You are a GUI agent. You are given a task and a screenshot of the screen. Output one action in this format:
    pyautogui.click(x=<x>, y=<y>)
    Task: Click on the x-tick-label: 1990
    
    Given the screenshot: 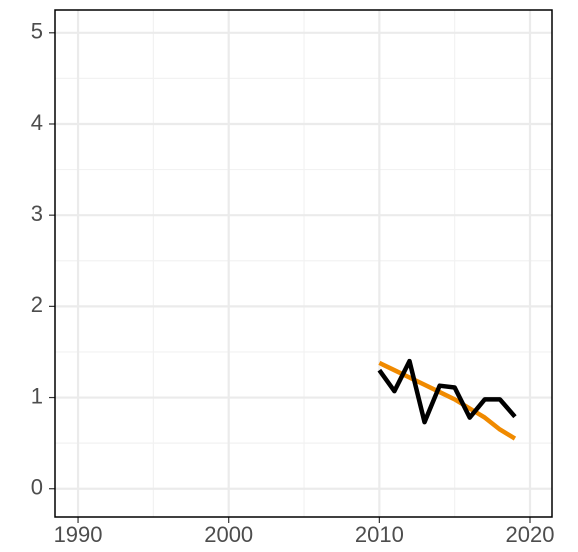 What is the action you would take?
    pyautogui.click(x=78, y=534)
    